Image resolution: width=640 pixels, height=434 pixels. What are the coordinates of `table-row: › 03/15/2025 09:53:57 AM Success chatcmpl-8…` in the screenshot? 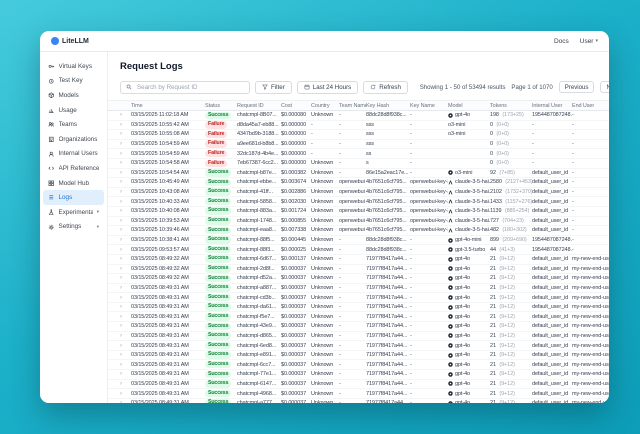 It's located at (358, 250).